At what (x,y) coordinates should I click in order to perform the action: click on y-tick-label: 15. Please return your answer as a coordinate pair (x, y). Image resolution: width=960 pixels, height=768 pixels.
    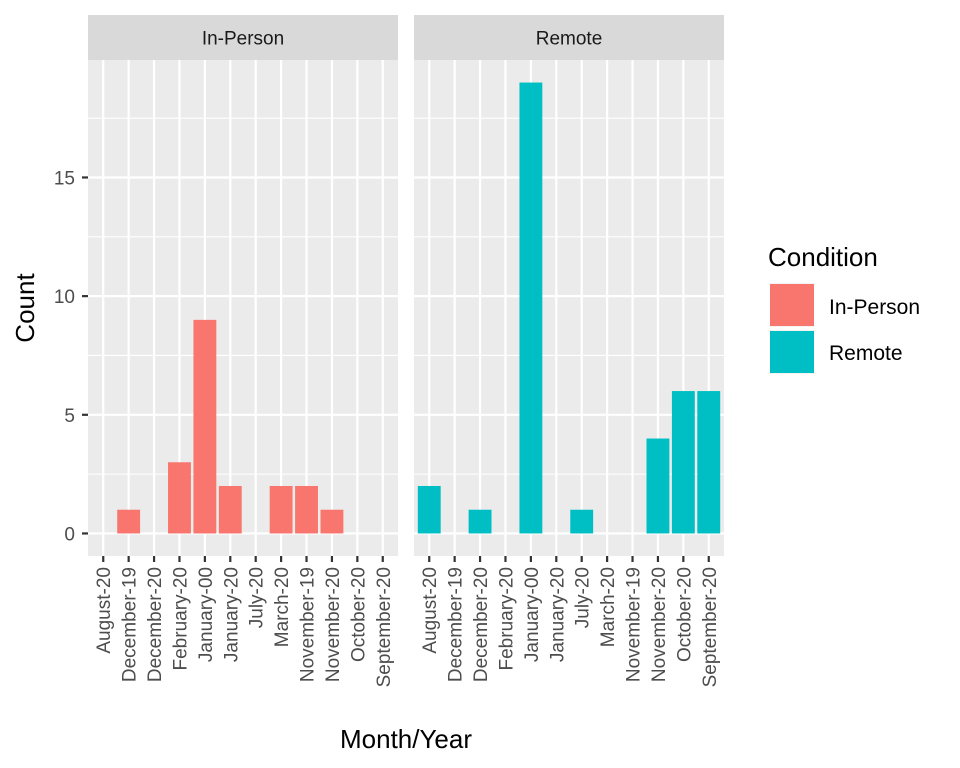
    Looking at the image, I should click on (64, 178).